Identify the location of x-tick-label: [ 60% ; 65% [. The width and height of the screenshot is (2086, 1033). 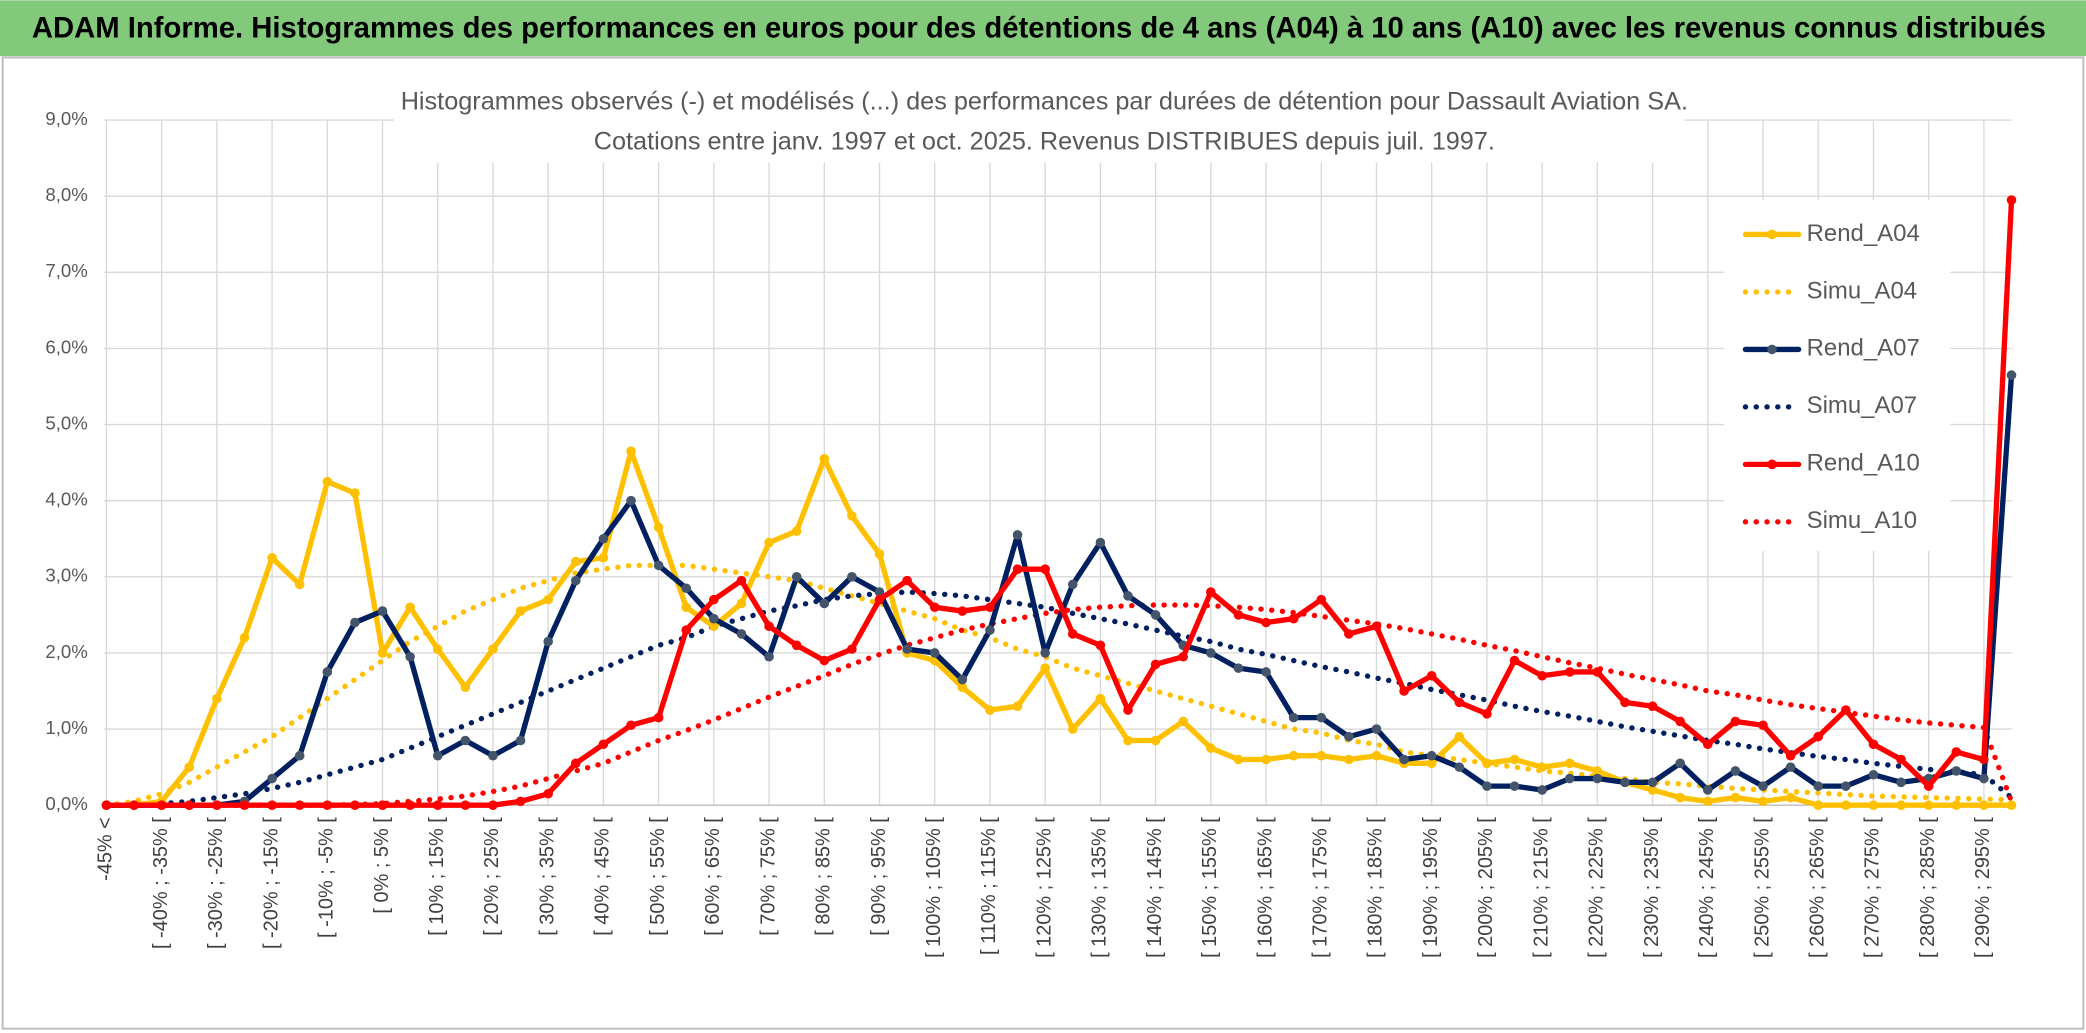
(713, 876).